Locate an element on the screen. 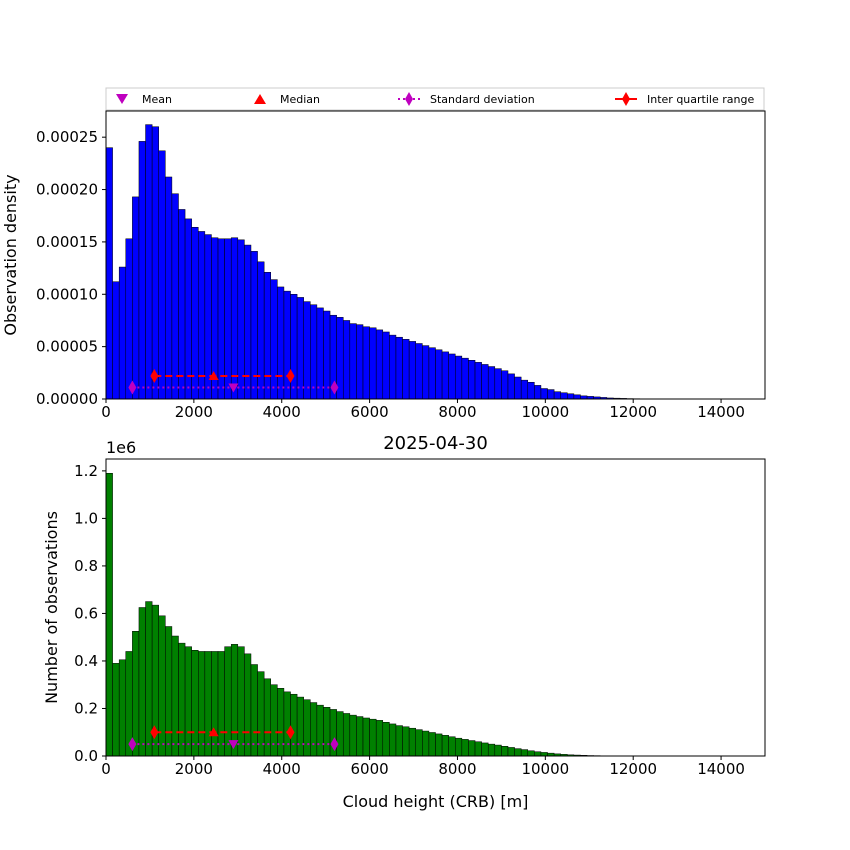  iqr-marker is located at coordinates (154, 375).